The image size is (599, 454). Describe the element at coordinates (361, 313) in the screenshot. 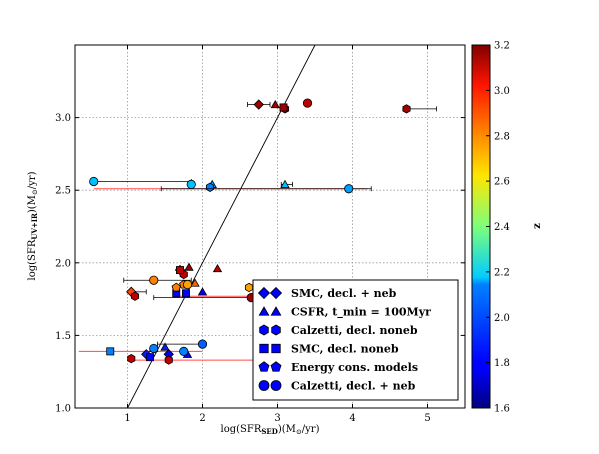

I see `legend-entry-label: CSFR, t_min = 100Myr` at that location.